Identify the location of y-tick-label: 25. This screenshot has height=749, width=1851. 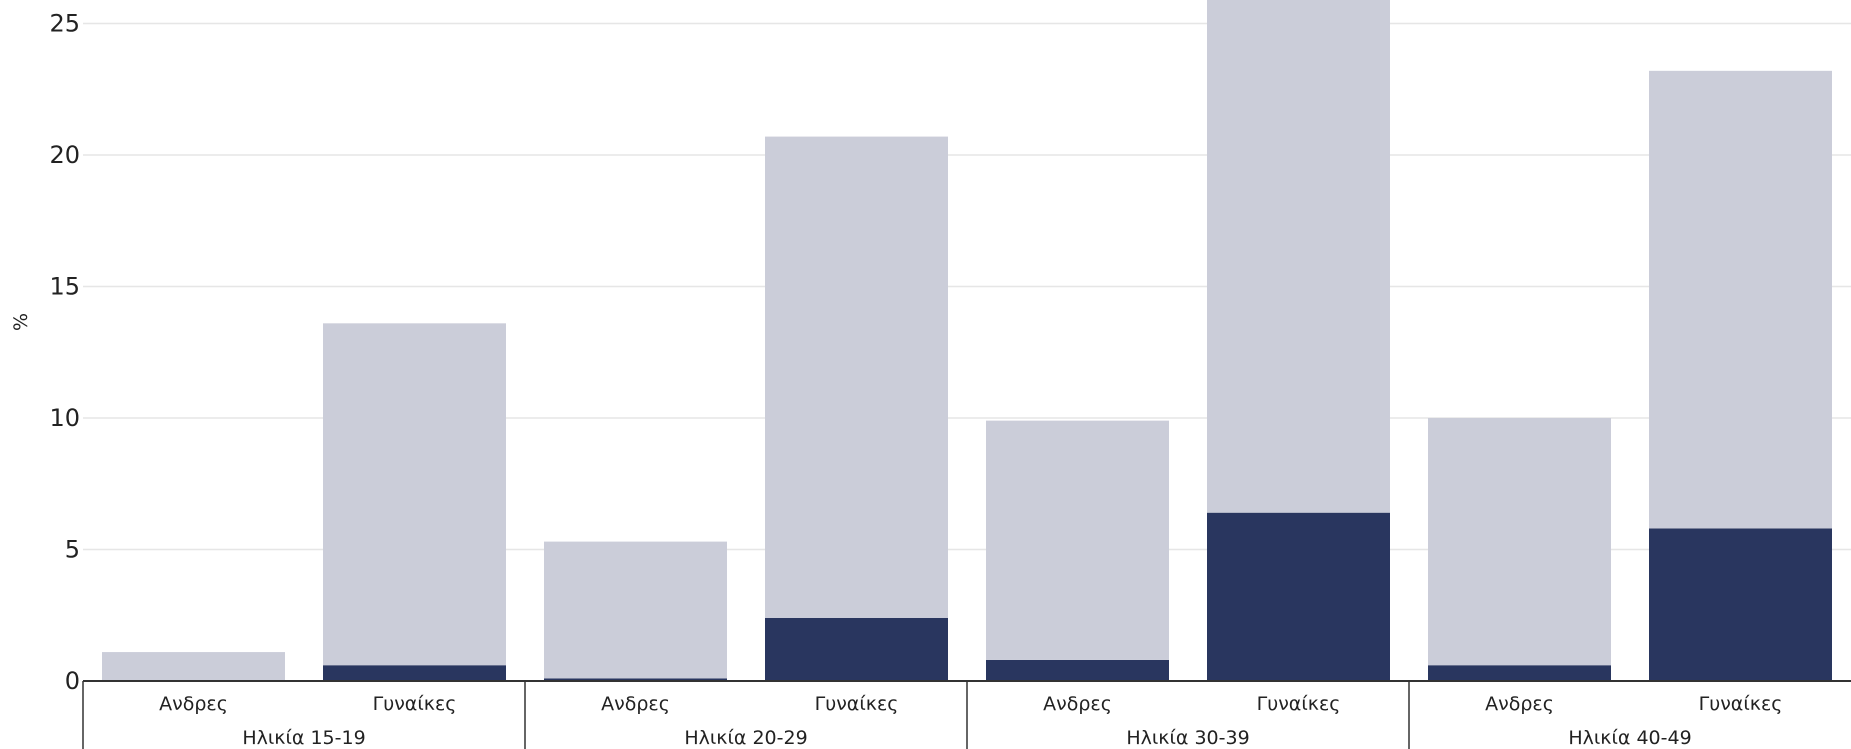
(64, 24).